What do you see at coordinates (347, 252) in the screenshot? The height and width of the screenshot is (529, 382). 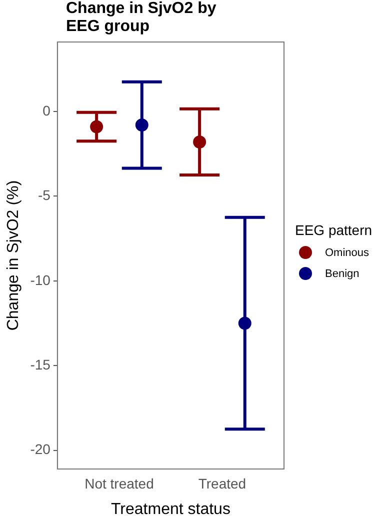 I see `legend-label: Ominous` at bounding box center [347, 252].